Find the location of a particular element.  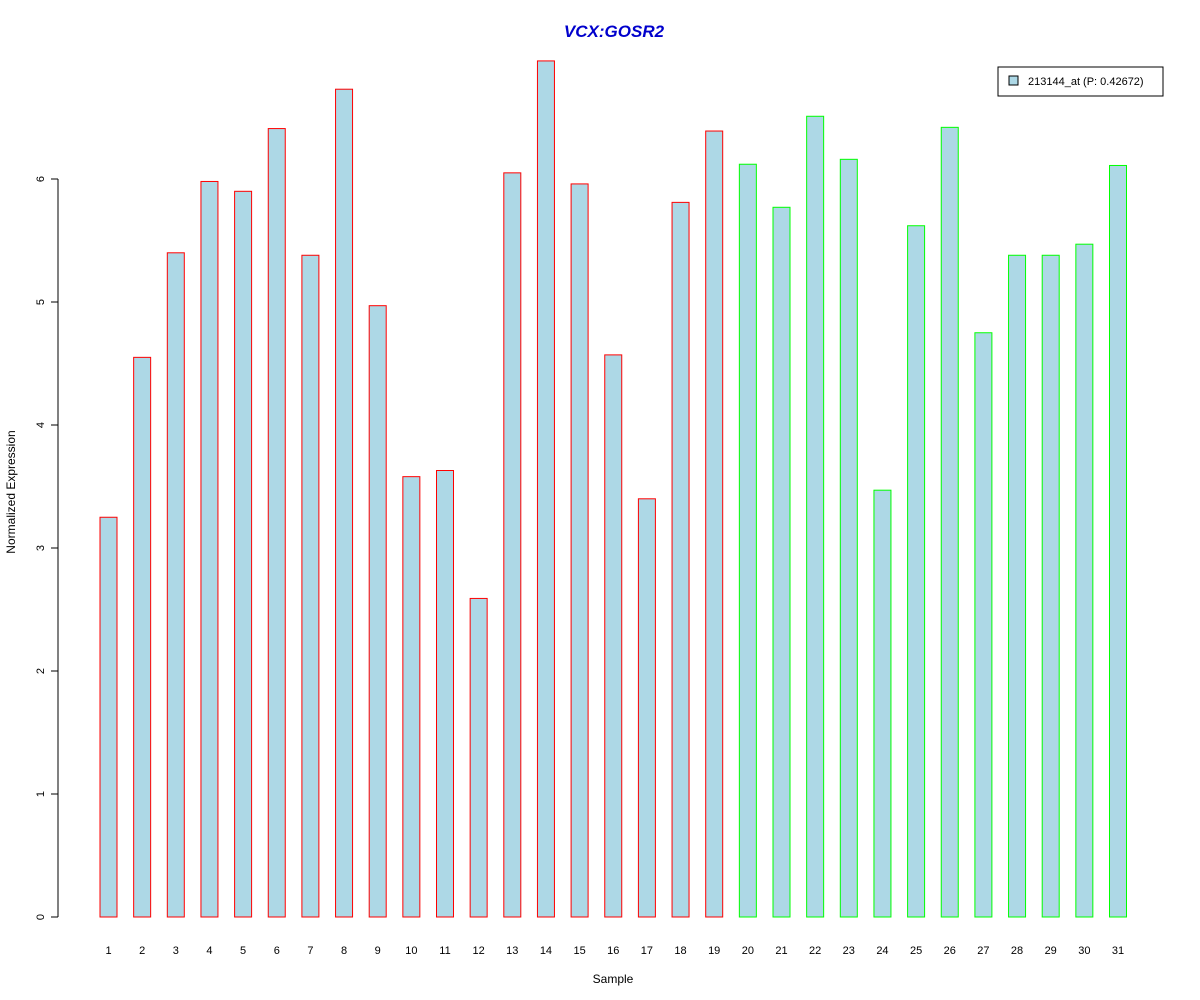

y-axis-title: Normalized Expression is located at coordinates (11, 491).